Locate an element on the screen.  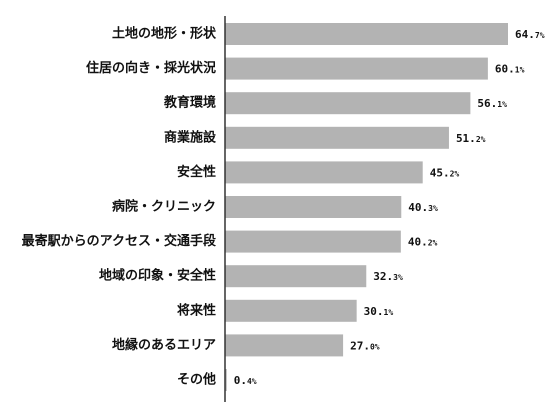
value-label-0-decimal: 7% is located at coordinates (540, 35).